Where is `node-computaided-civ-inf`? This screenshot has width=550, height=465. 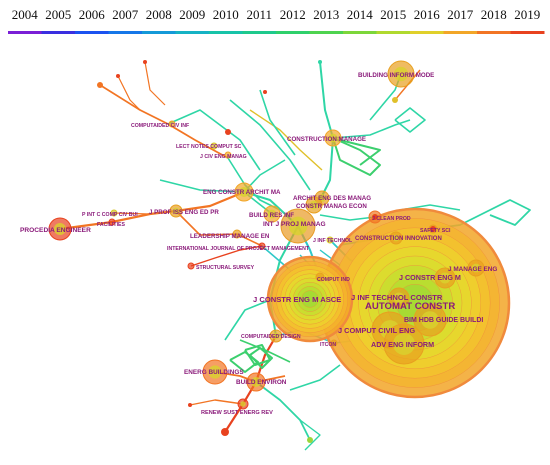
node-computaided-civ-inf is located at coordinates (172, 124).